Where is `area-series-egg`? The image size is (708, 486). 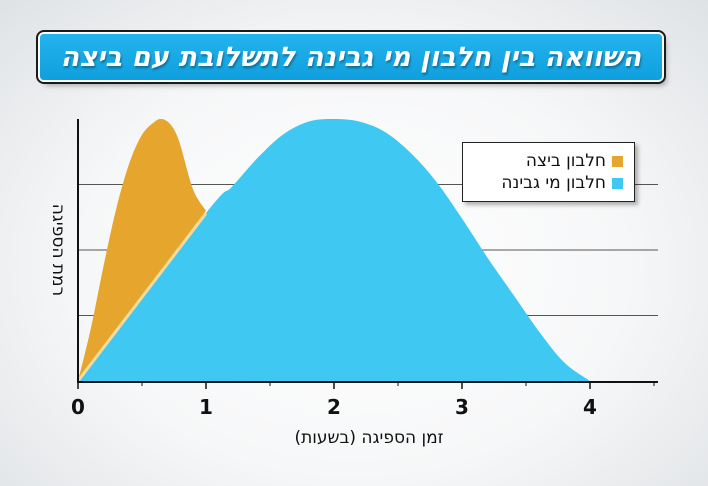 area-series-egg is located at coordinates (142, 250).